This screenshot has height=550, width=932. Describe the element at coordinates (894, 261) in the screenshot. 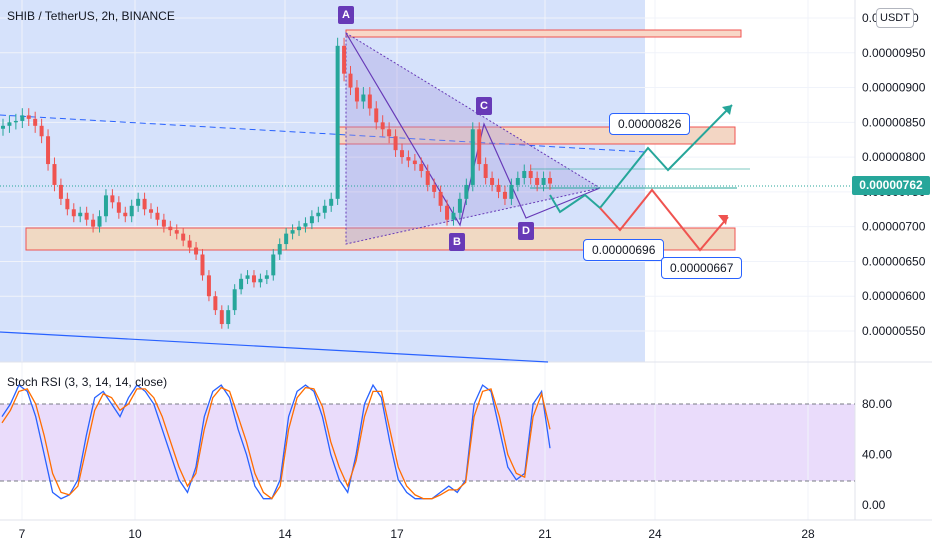

I see `price-tick-label: 0.00000650` at that location.